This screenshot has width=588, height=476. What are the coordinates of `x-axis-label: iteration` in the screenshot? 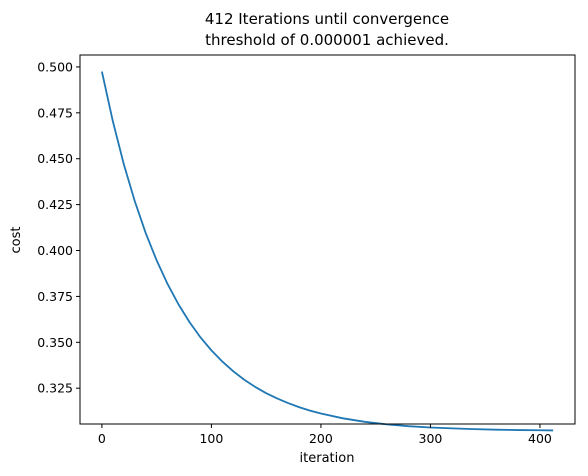 It's located at (327, 458).